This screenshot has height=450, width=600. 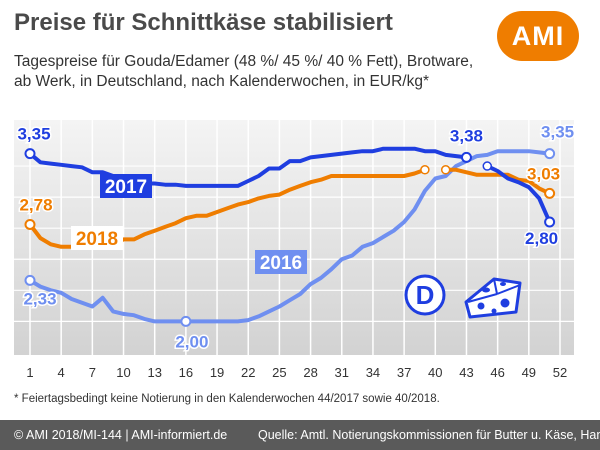 I want to click on x-tick-label: 7, so click(x=92, y=372).